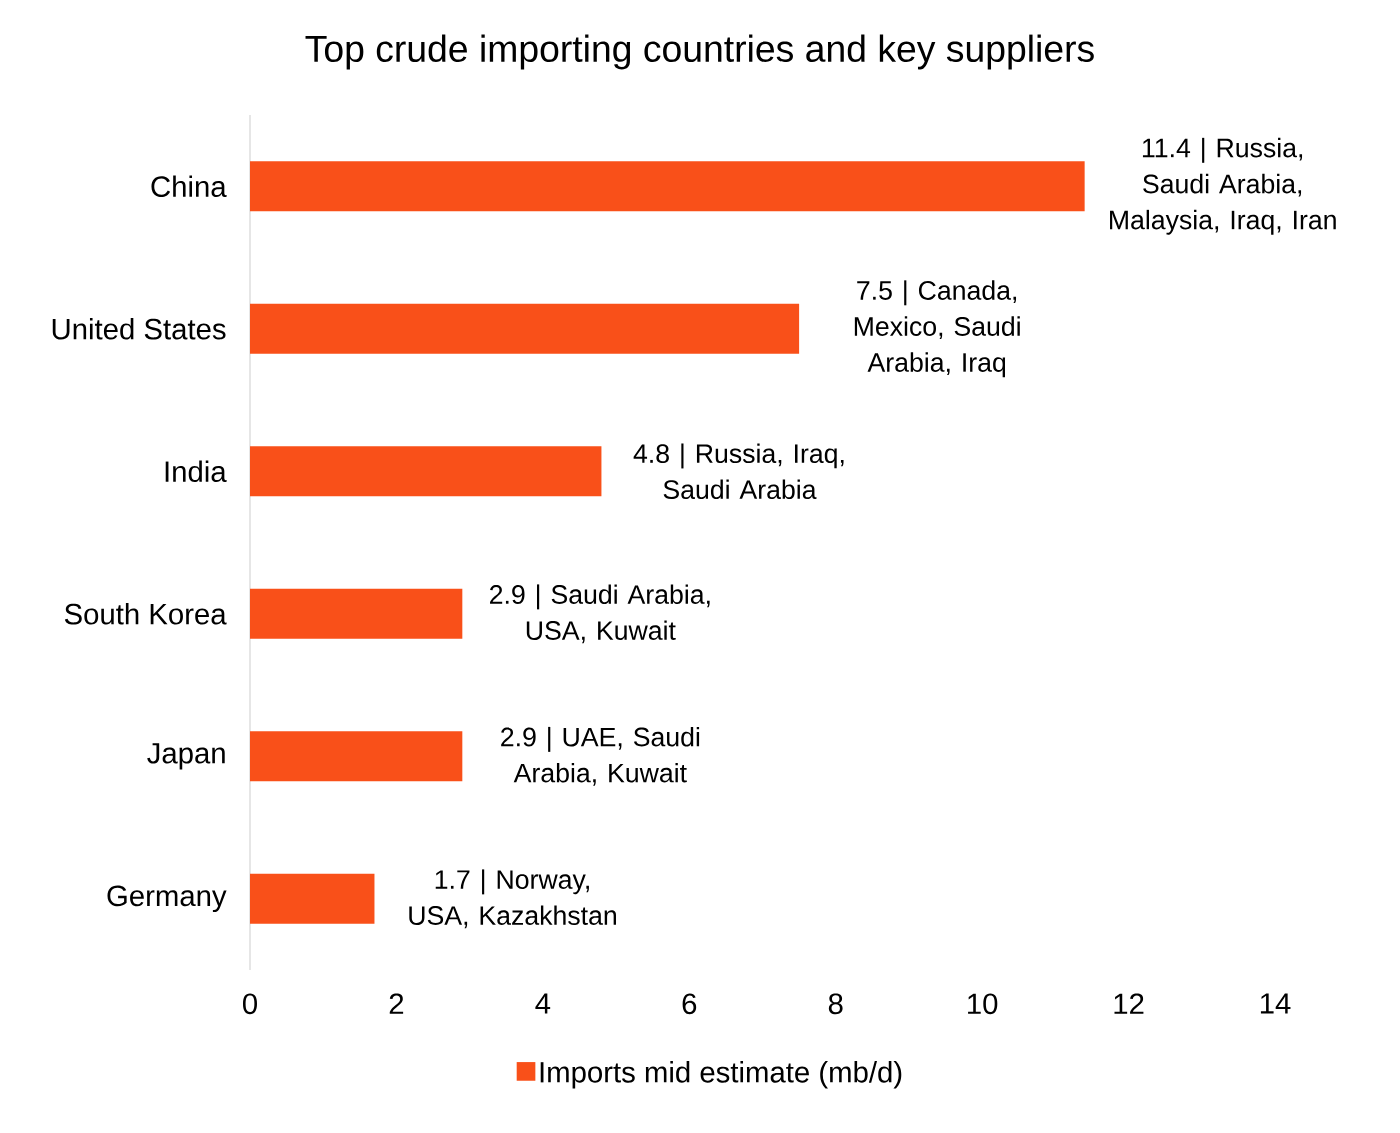 The width and height of the screenshot is (1400, 1133). I want to click on data-label: 2.9 | Saudi Arabia, USA, Kuwait, so click(600, 614).